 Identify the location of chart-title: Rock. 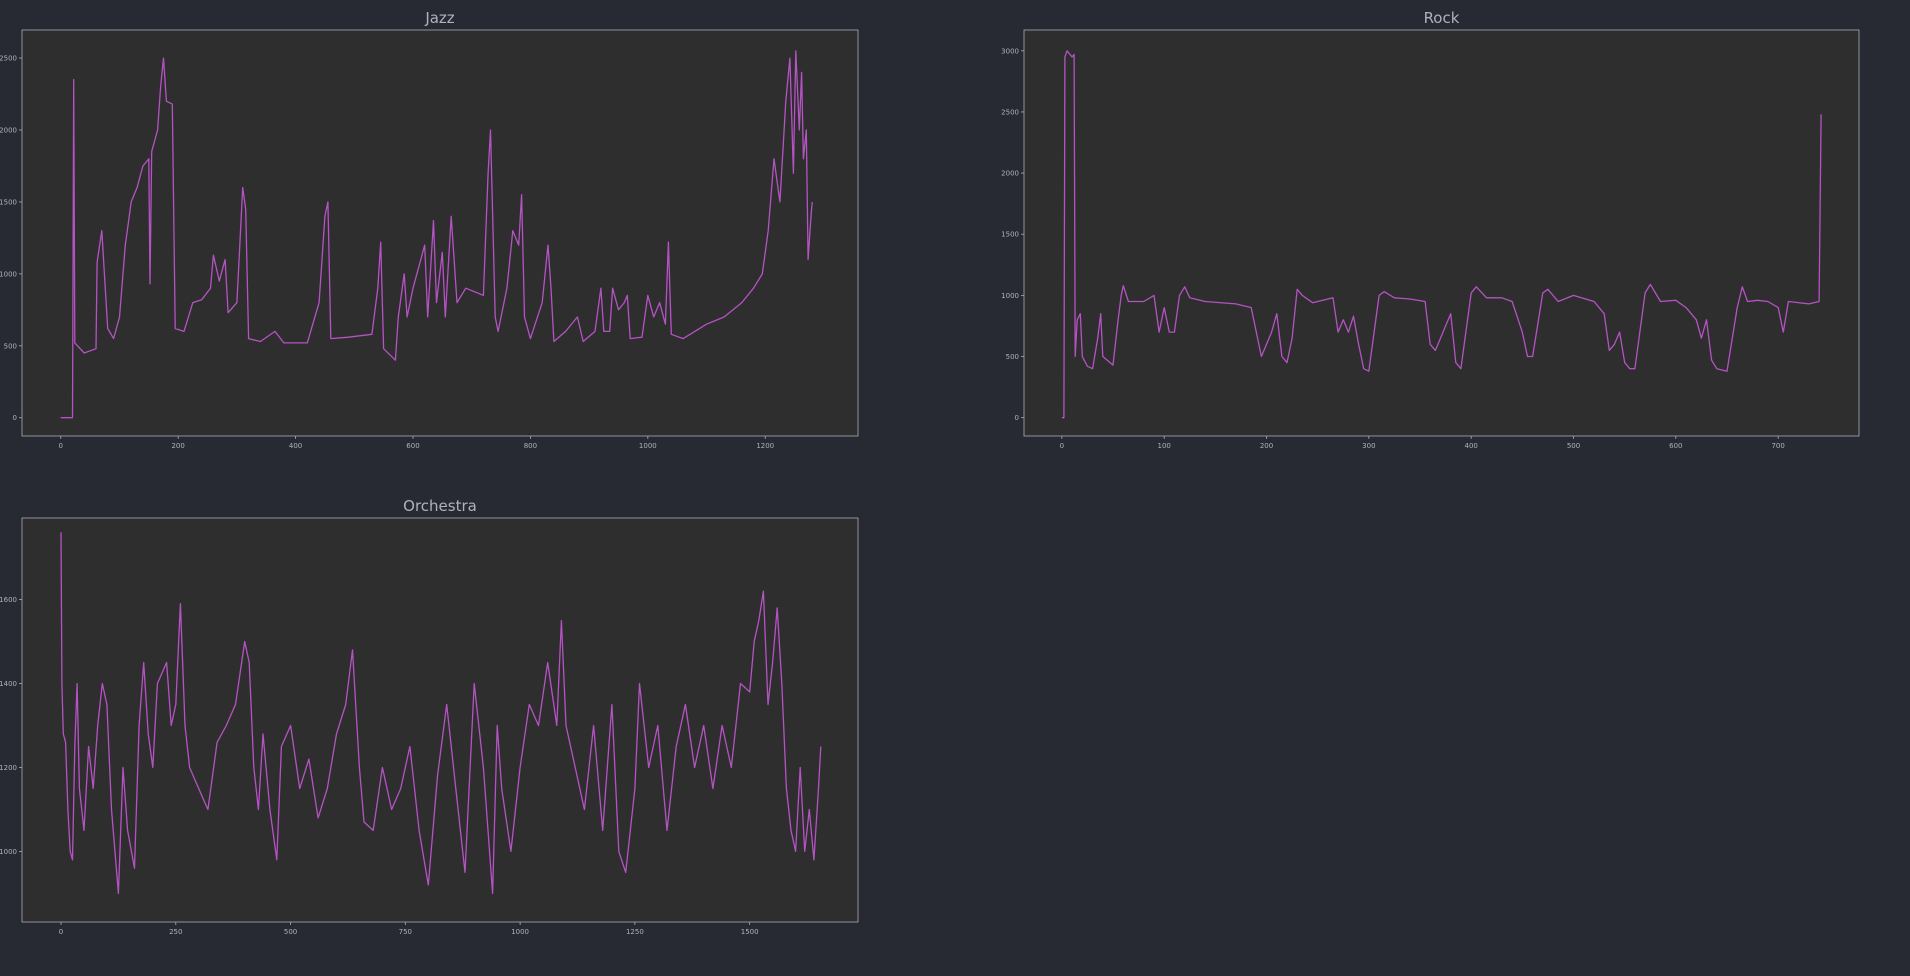
(1442, 18).